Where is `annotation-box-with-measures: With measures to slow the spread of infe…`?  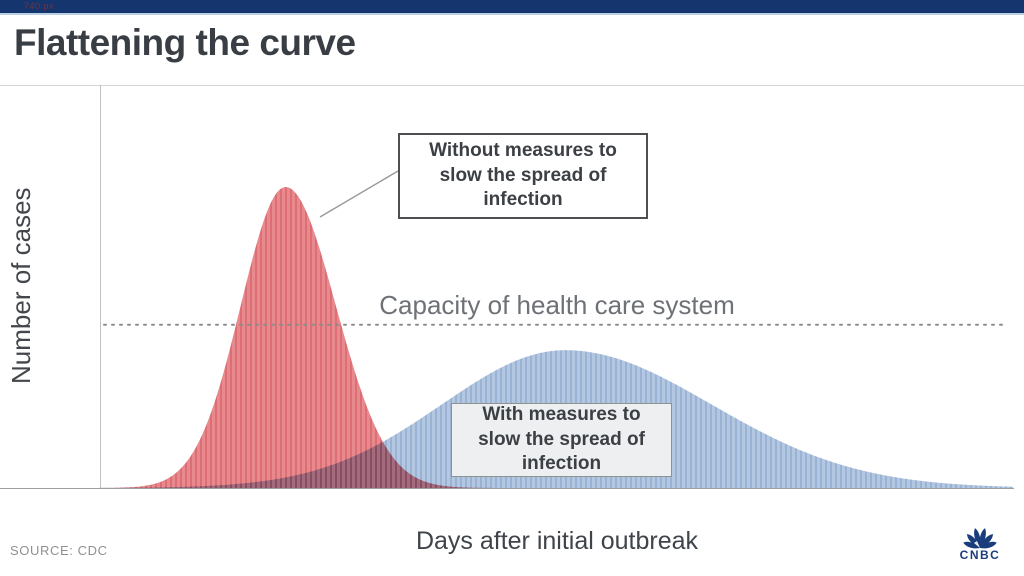 annotation-box-with-measures: With measures to slow the spread of infe… is located at coordinates (561, 440).